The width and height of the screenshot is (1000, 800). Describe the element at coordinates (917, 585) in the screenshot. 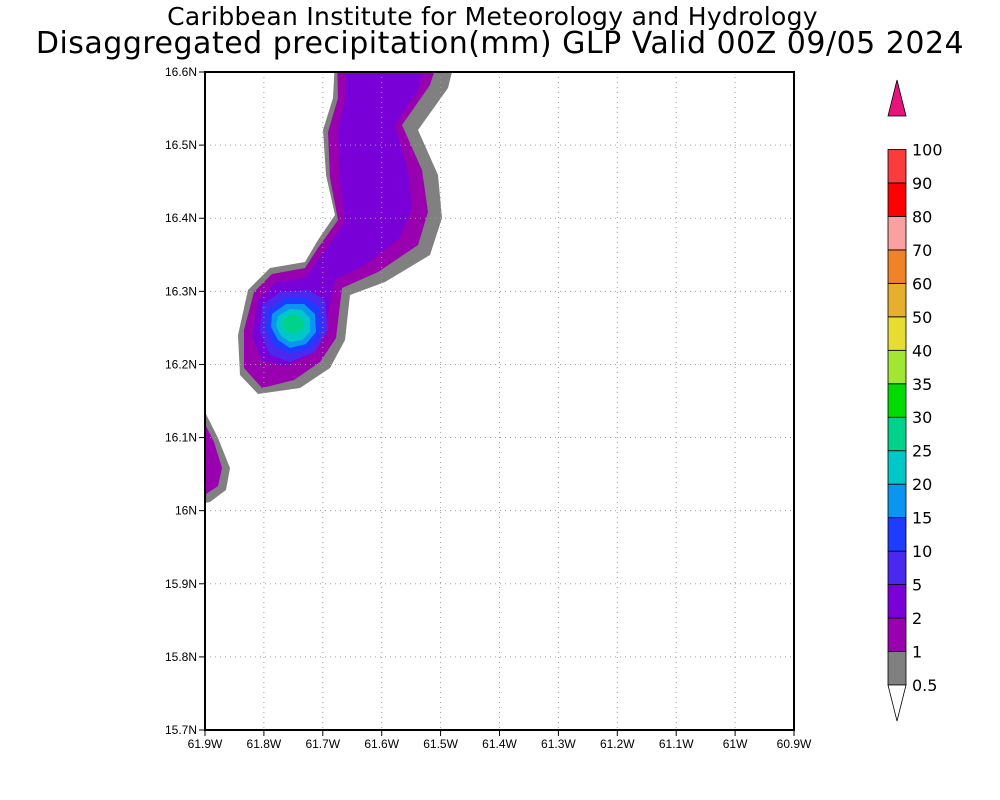

I see `colorbar-label: 5` at that location.